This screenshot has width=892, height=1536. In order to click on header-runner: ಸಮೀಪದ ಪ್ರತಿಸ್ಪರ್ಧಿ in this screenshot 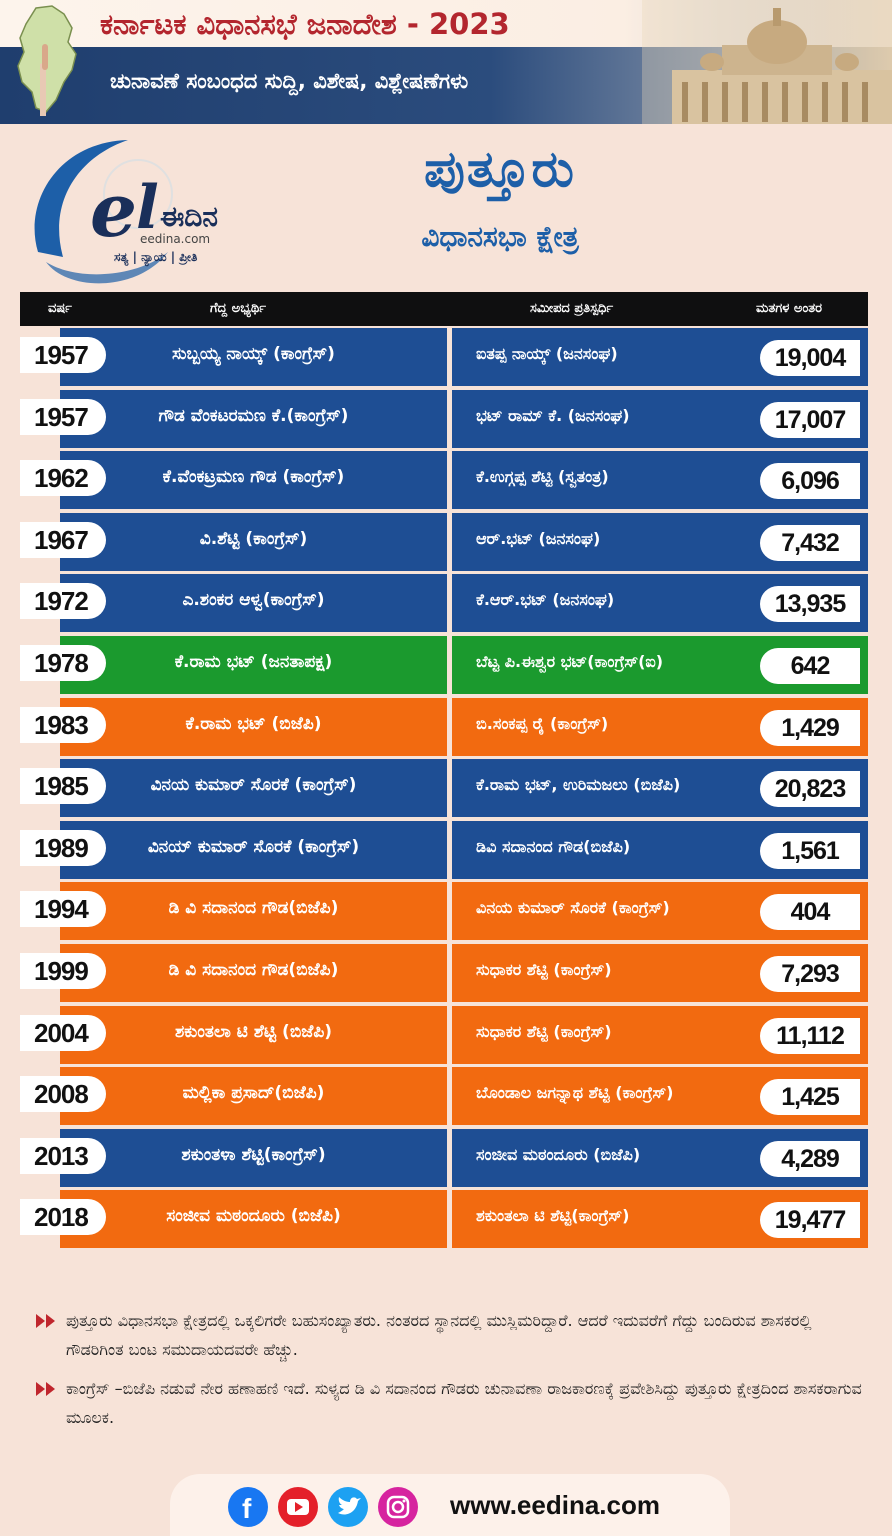, I will do `click(572, 308)`.